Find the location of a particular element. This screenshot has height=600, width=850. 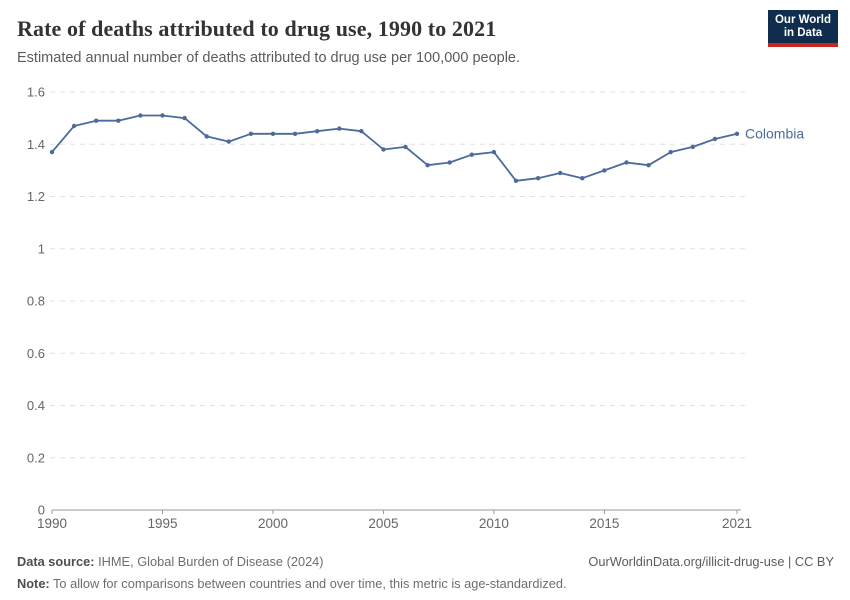

x-tick-label: 2005 is located at coordinates (383, 523).